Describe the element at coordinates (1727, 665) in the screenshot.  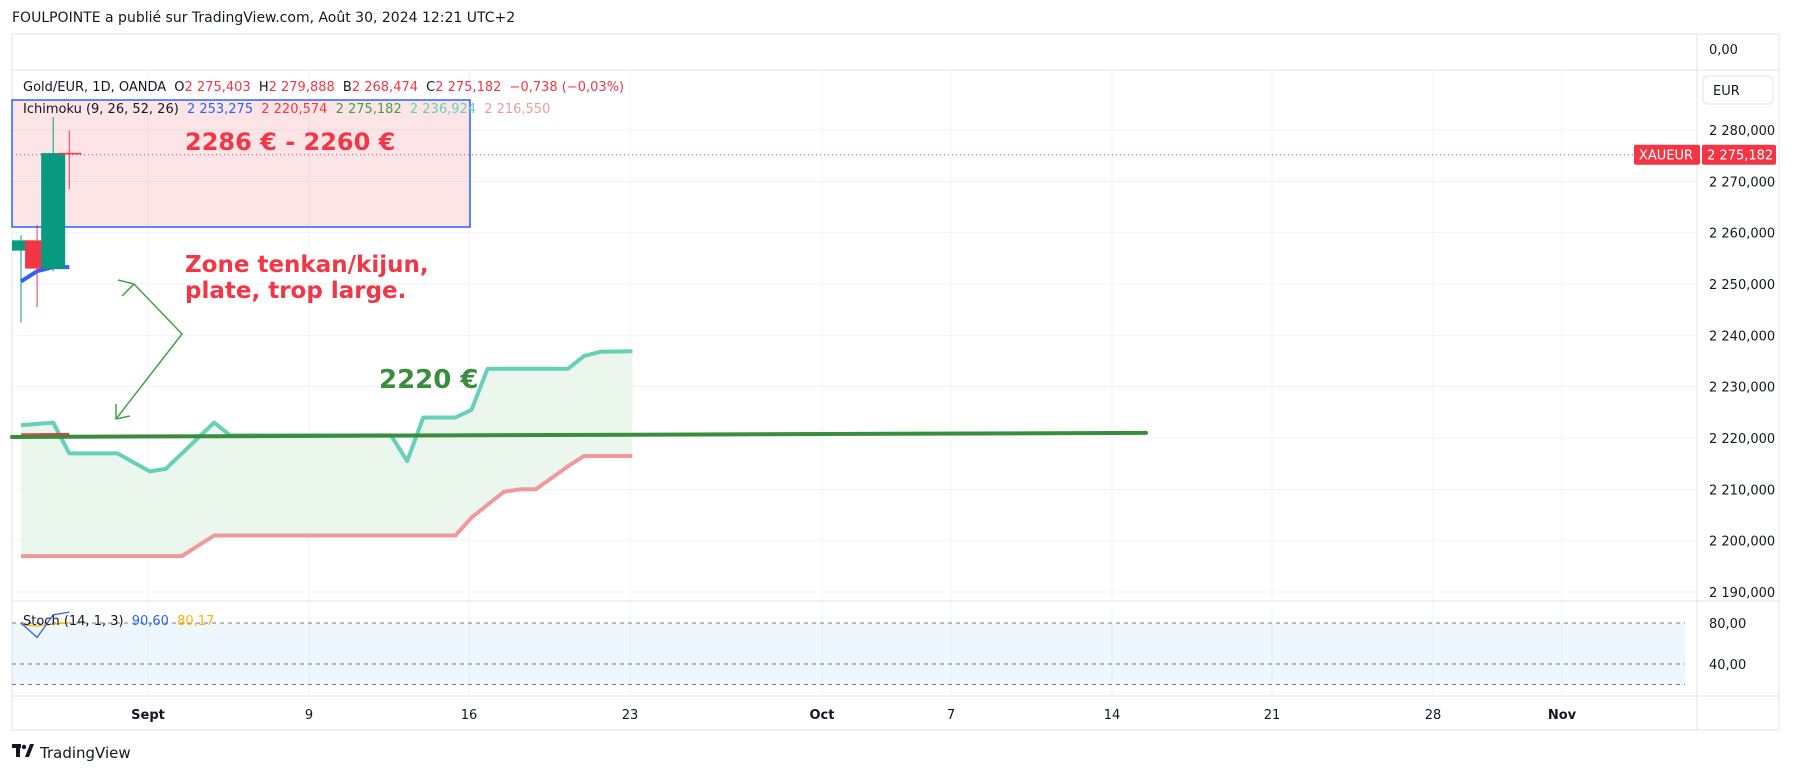
I see `stoch-tick-label: 40,00` at that location.